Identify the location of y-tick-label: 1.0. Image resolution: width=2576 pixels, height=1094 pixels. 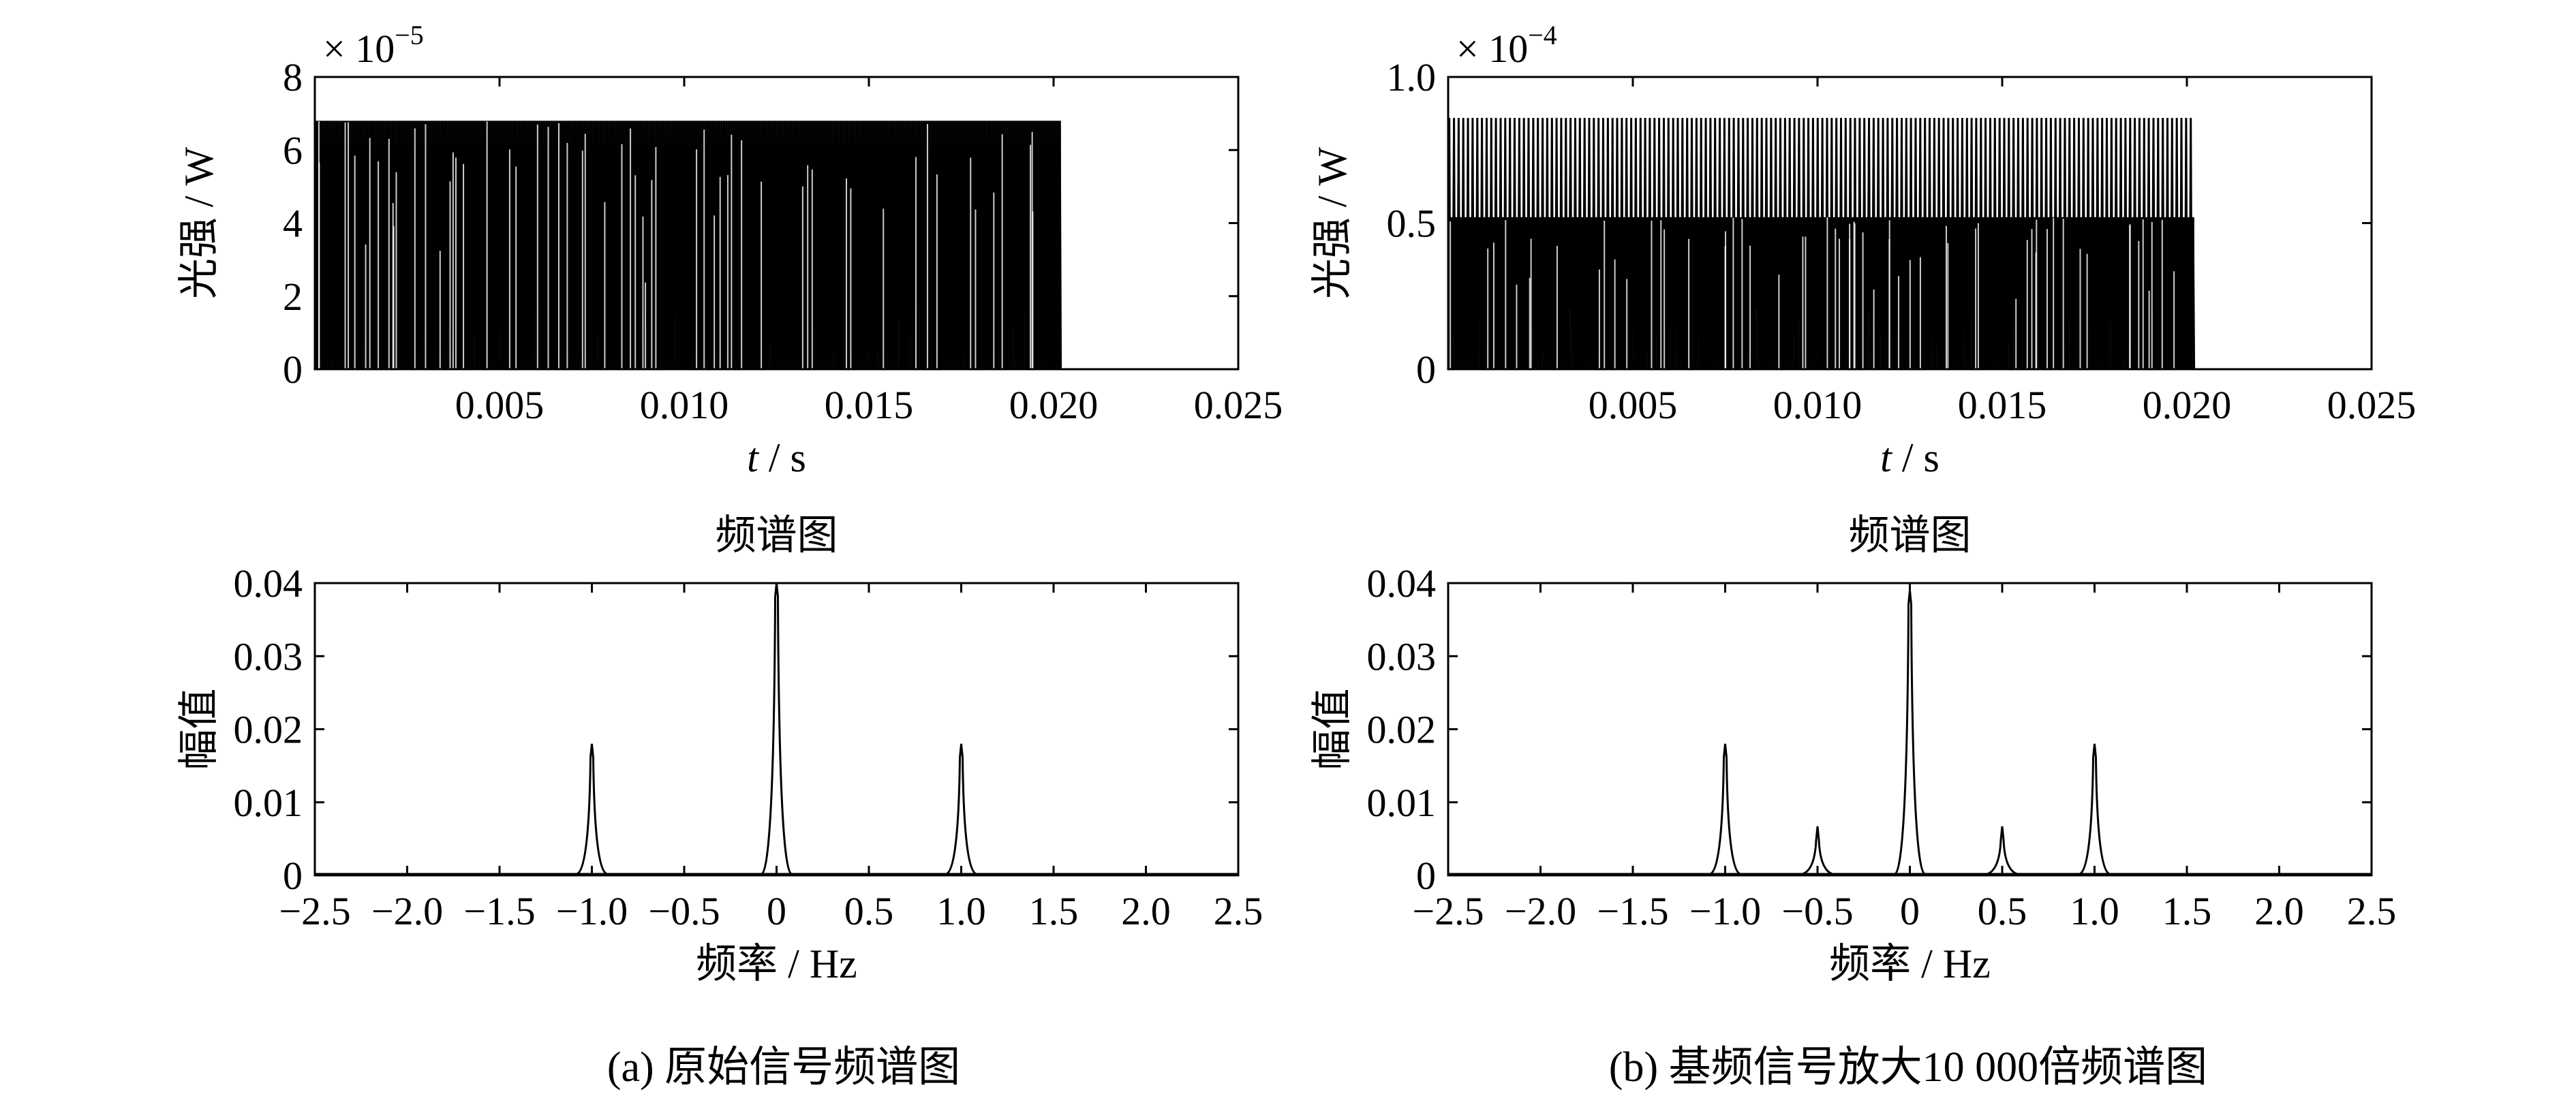
(1412, 77).